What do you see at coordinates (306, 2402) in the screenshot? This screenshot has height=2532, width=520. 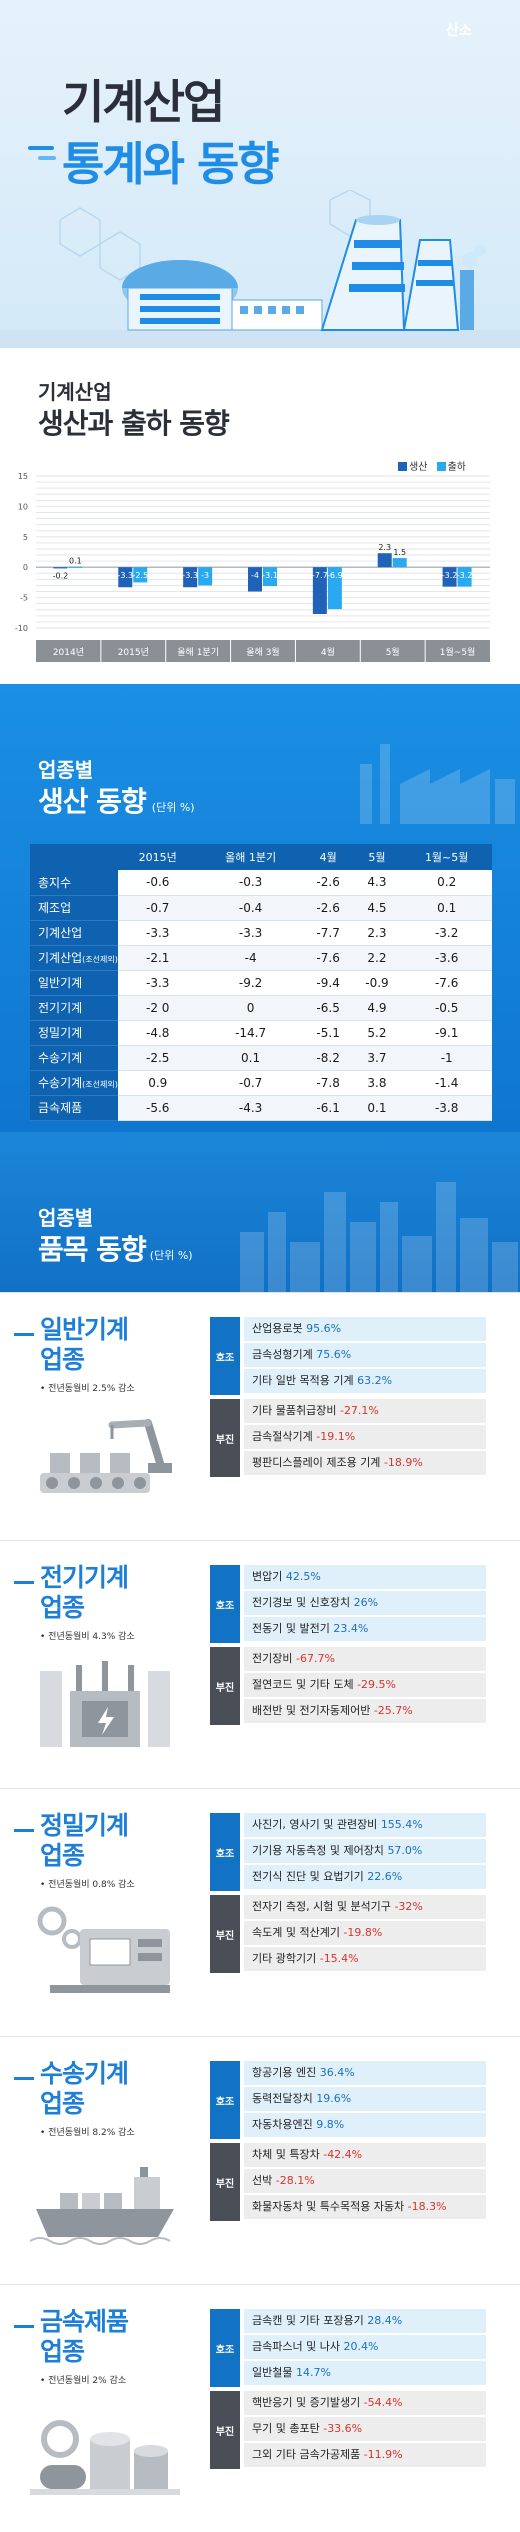 I see `item-label: 핵반응기 및 증기발생기` at bounding box center [306, 2402].